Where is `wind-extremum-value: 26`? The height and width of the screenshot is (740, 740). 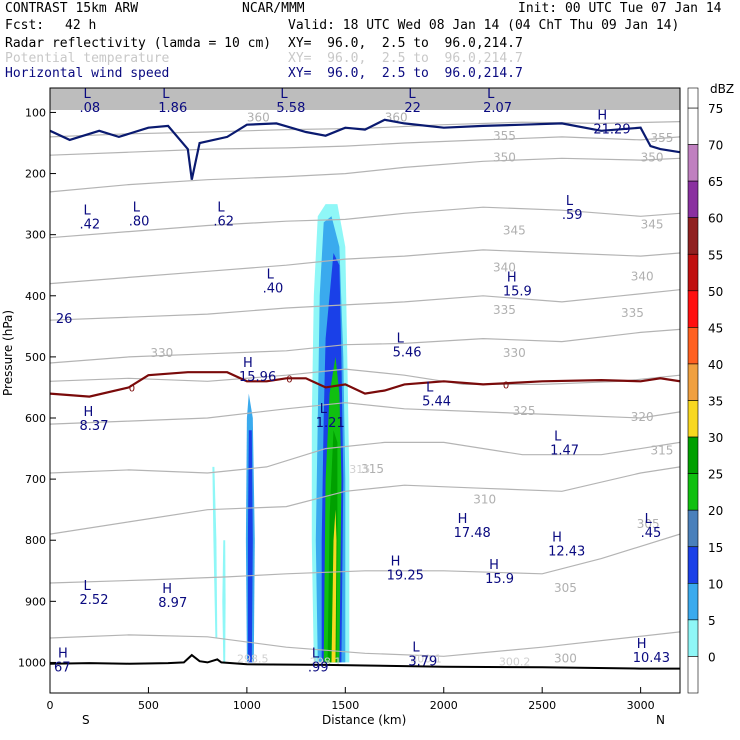
wind-extremum-value: 26 is located at coordinates (64, 319).